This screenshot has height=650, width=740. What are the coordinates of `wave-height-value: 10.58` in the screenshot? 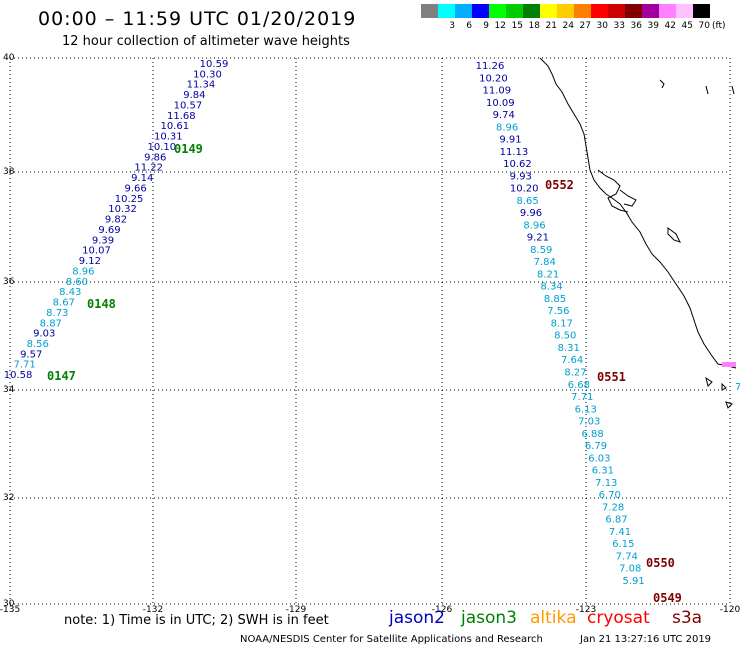 It's located at (18, 375).